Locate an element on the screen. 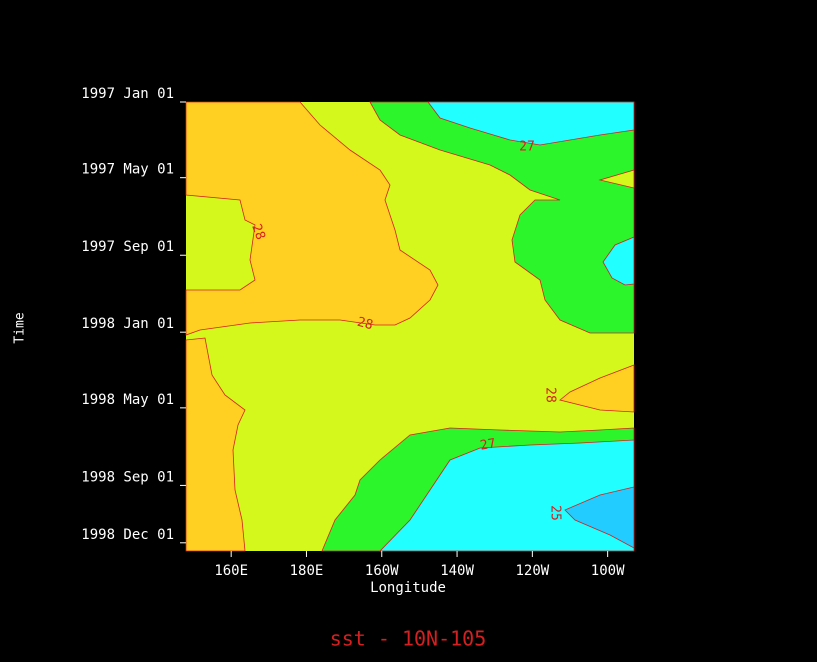  y-tick-label: 1997 May 01 is located at coordinates (127, 170).